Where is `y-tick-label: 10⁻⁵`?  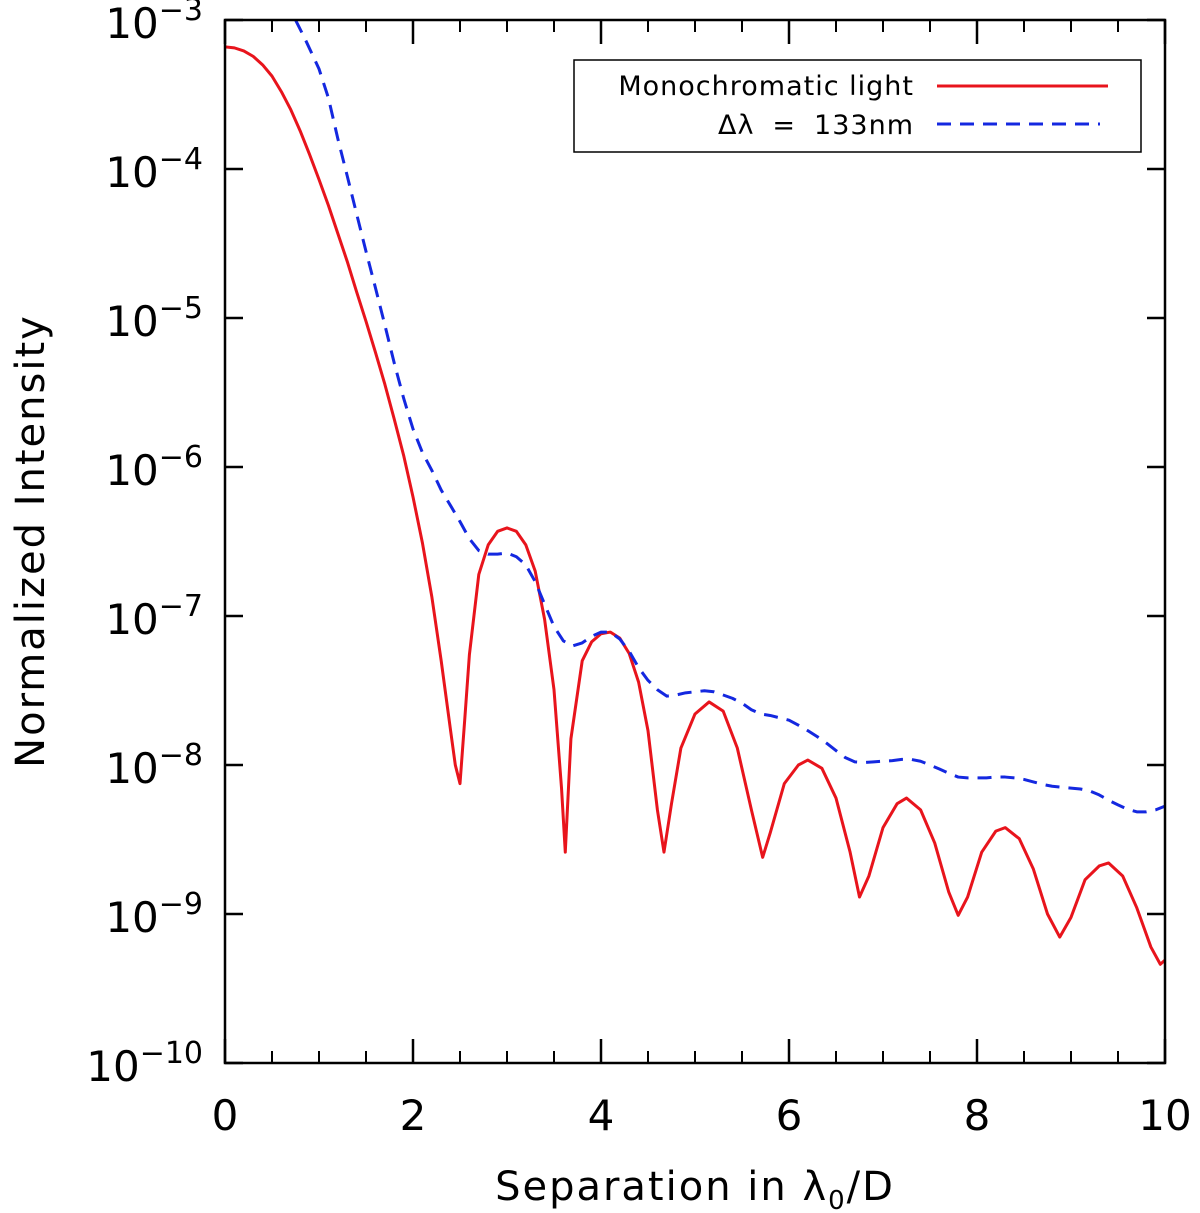 y-tick-label: 10⁻⁵ is located at coordinates (154, 318).